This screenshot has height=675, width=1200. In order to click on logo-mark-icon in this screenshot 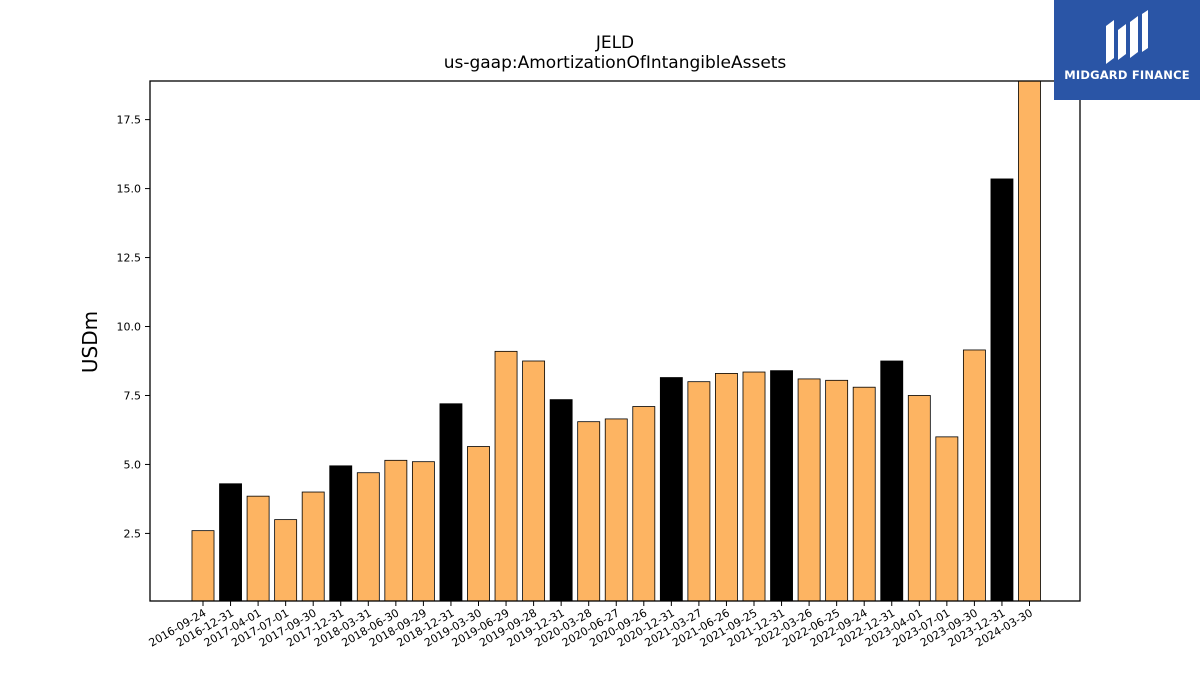, I will do `click(1127, 37)`.